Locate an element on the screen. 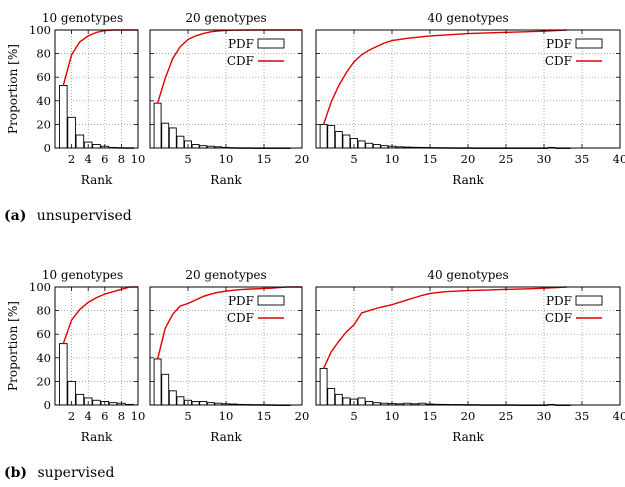  chart-panel-5: 5 10 15 20 20 genotypes Rank PDF CDF is located at coordinates (229, 356).